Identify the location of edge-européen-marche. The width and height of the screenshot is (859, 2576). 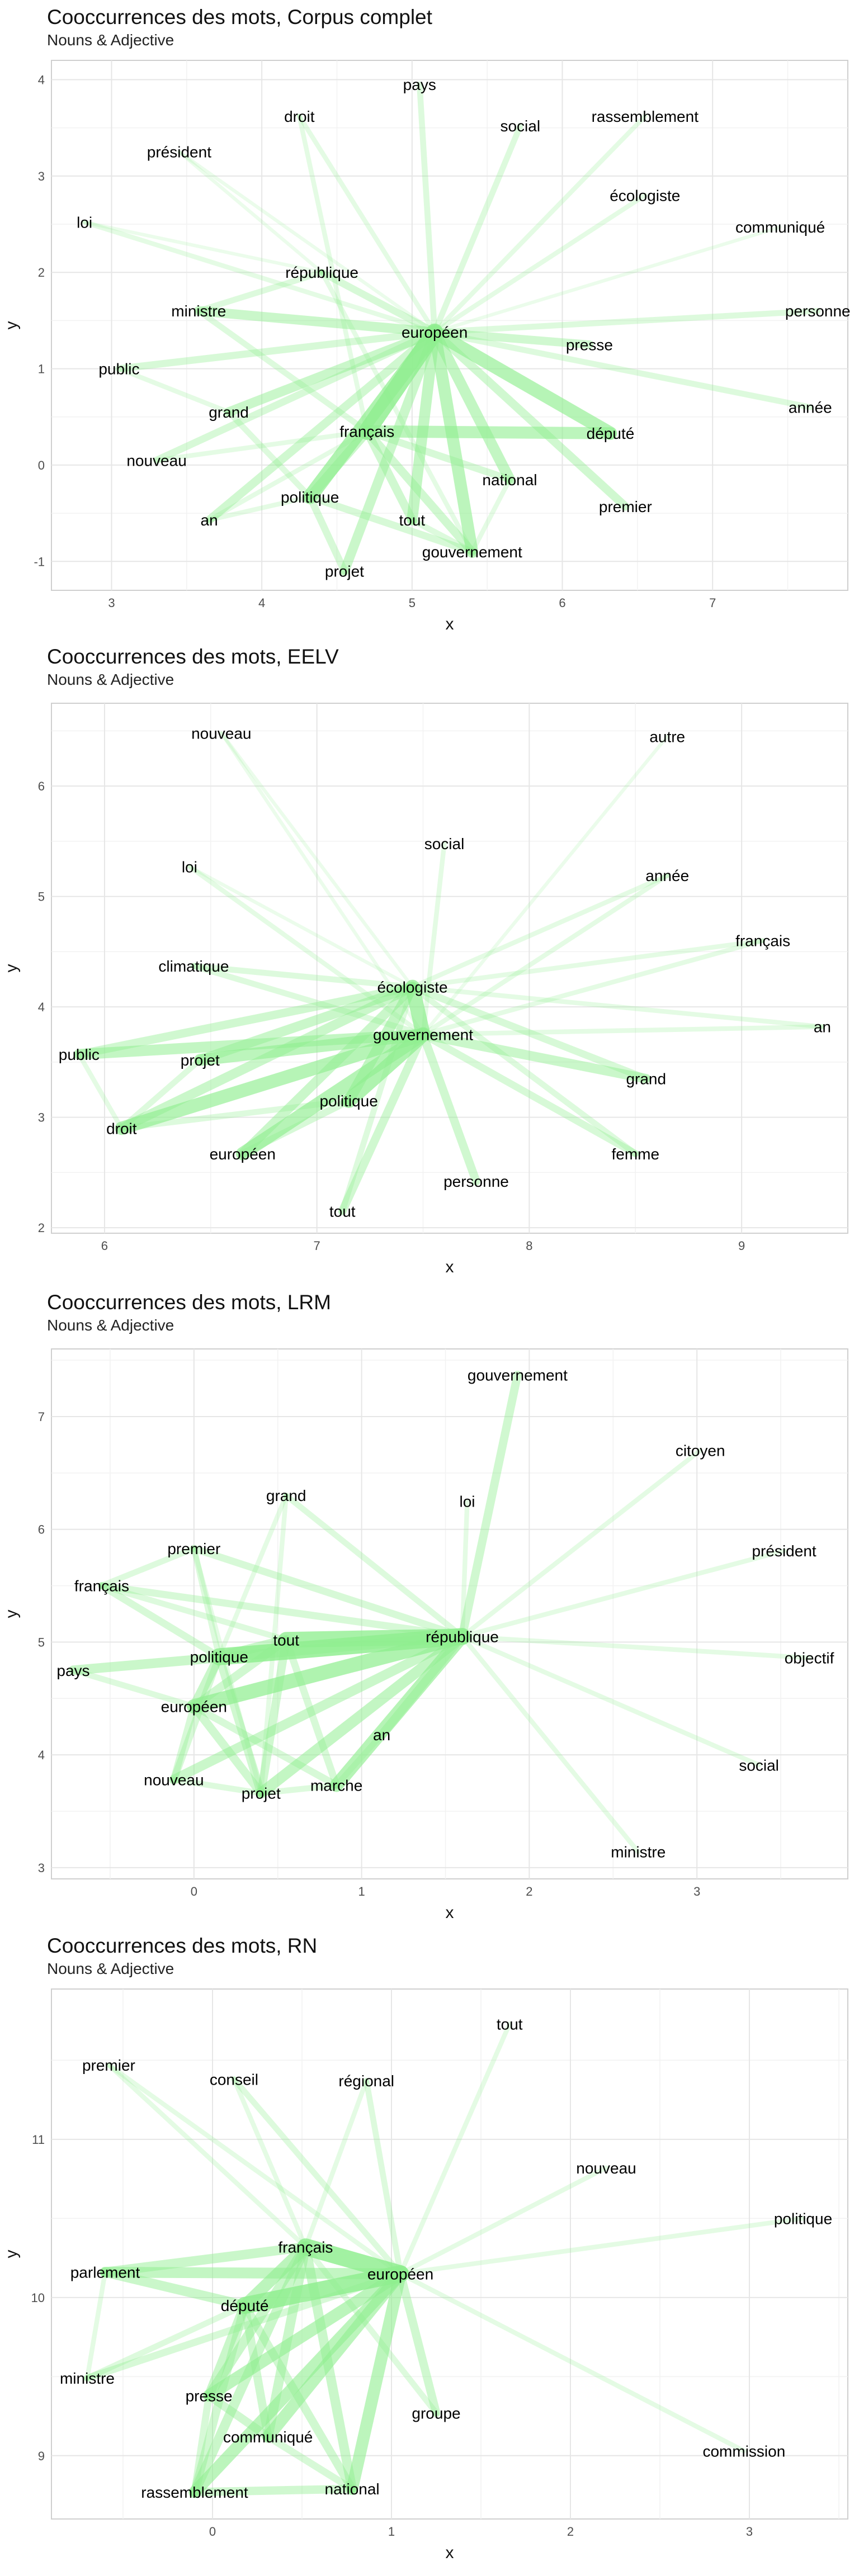
(265, 1746).